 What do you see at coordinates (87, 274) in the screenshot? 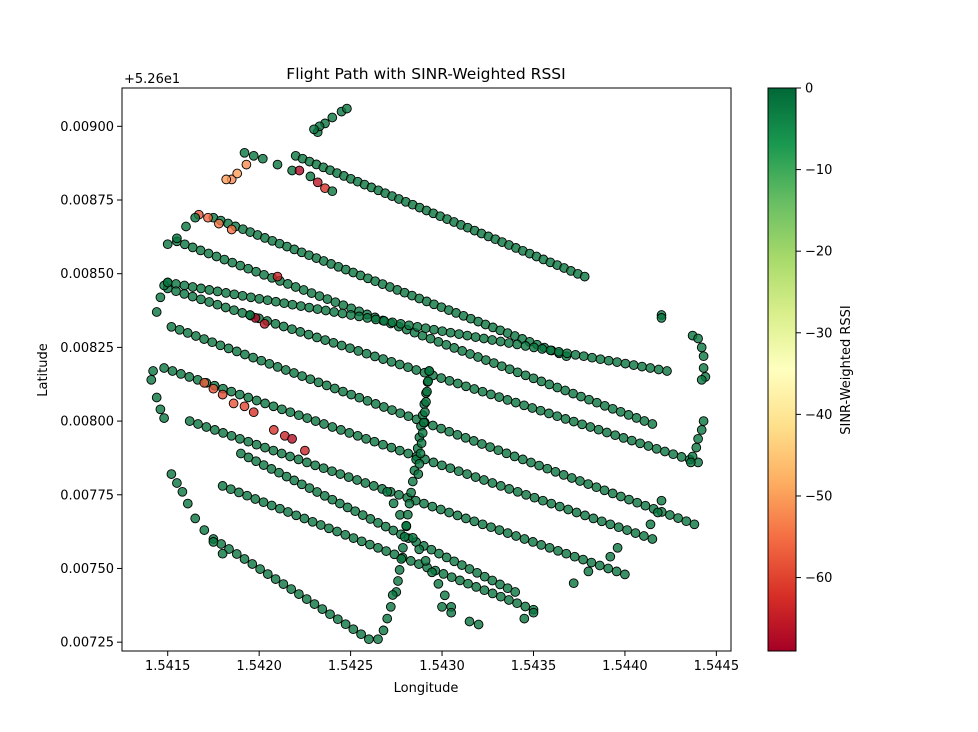
I see `y-tick-label: 0.00850` at bounding box center [87, 274].